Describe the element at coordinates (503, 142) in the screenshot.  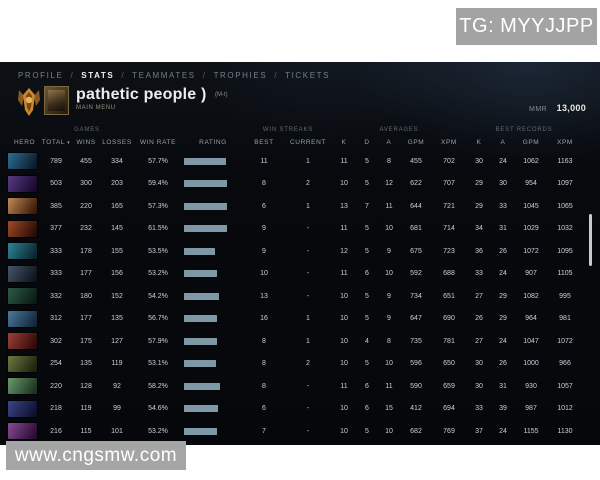
I see `column-header-ra: A` at that location.